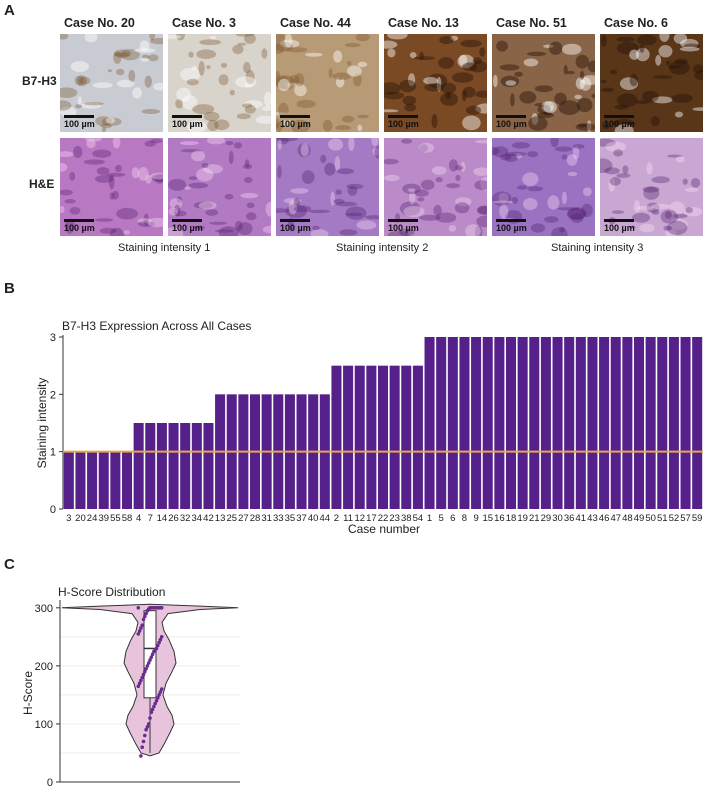 Image resolution: width=708 pixels, height=788 pixels. I want to click on bar-chart-y-tick-label: 0, so click(53, 510).